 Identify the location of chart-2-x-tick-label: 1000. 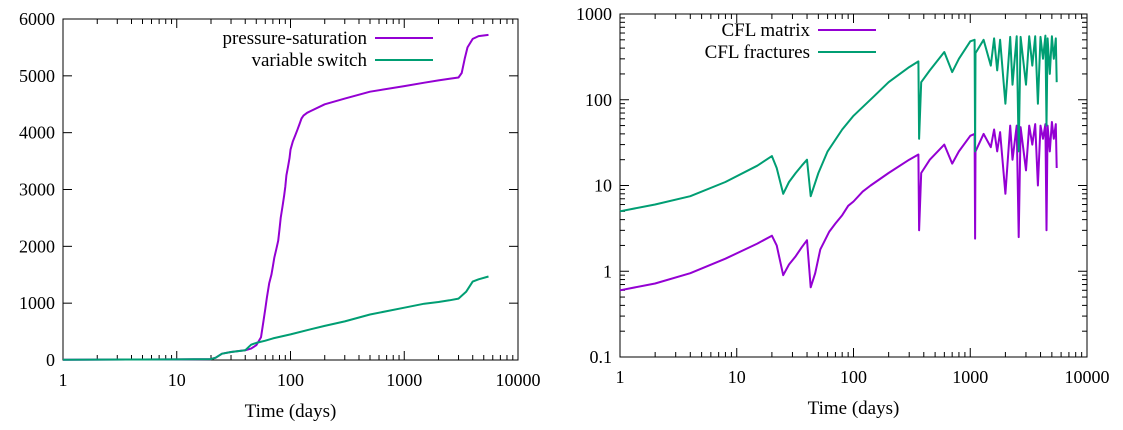
(970, 377).